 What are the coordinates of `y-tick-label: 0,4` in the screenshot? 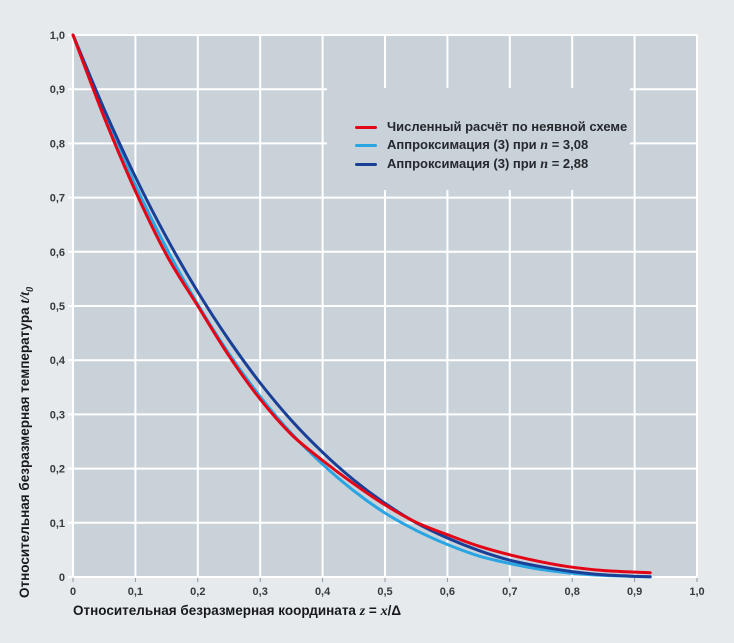 It's located at (58, 361).